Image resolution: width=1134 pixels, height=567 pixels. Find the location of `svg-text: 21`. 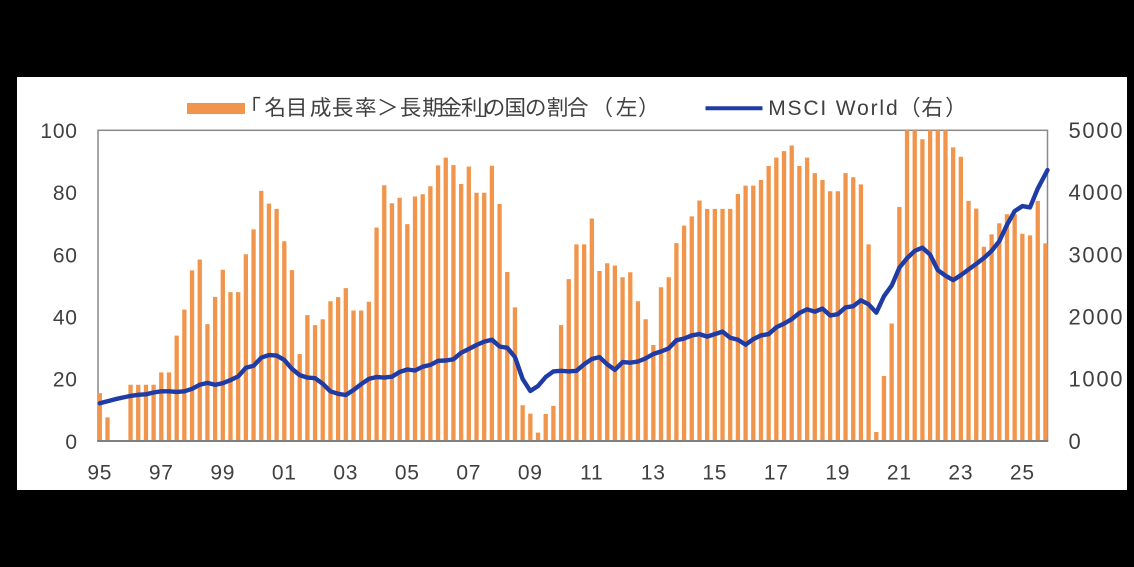

svg-text: 21 is located at coordinates (899, 472).